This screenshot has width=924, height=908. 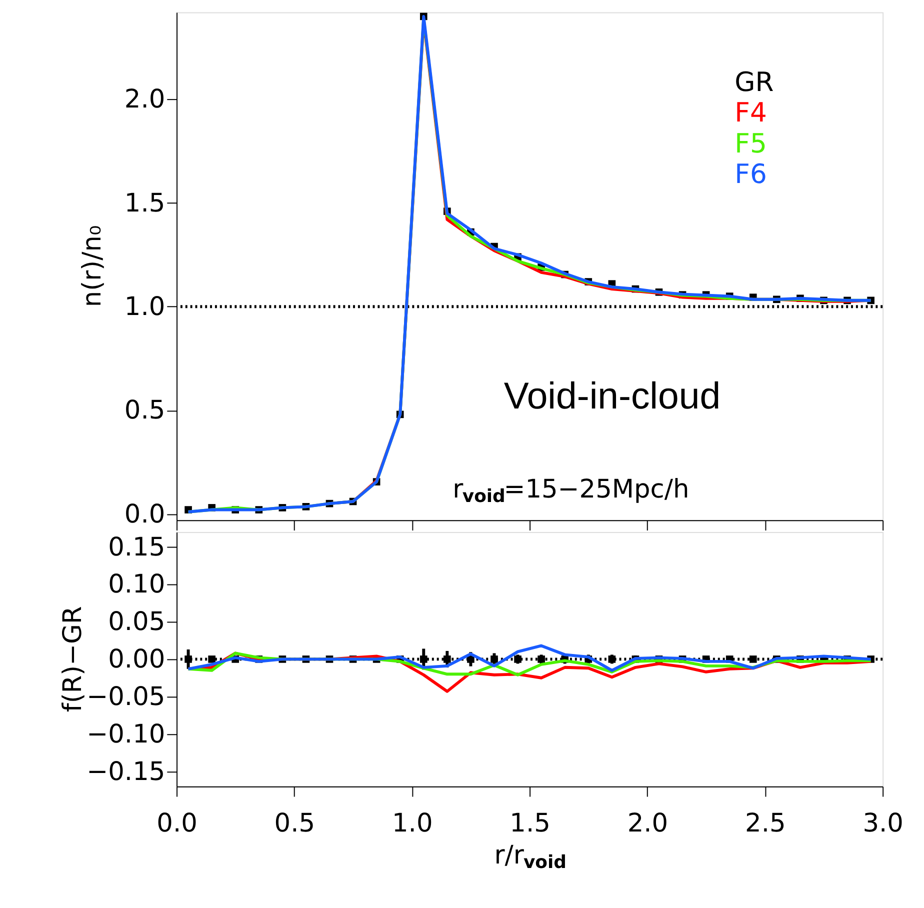 I want to click on y-tick-label: 0.05, so click(x=137, y=622).